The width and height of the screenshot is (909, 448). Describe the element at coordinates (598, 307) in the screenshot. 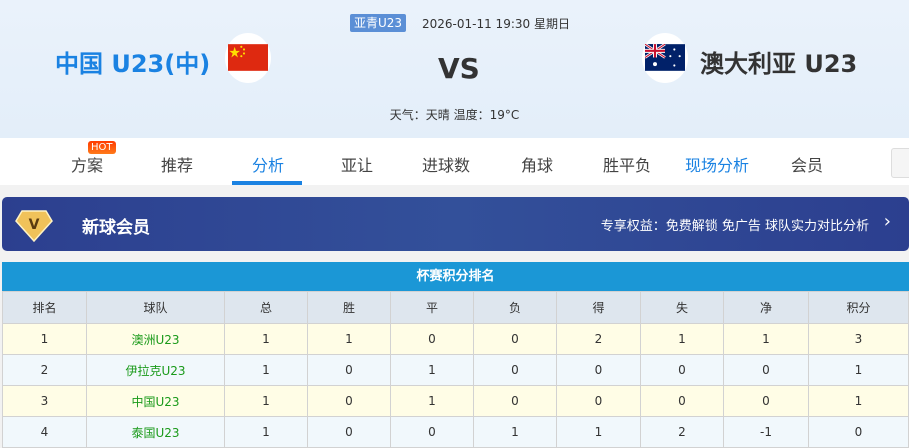

I see `column-header: 得` at that location.